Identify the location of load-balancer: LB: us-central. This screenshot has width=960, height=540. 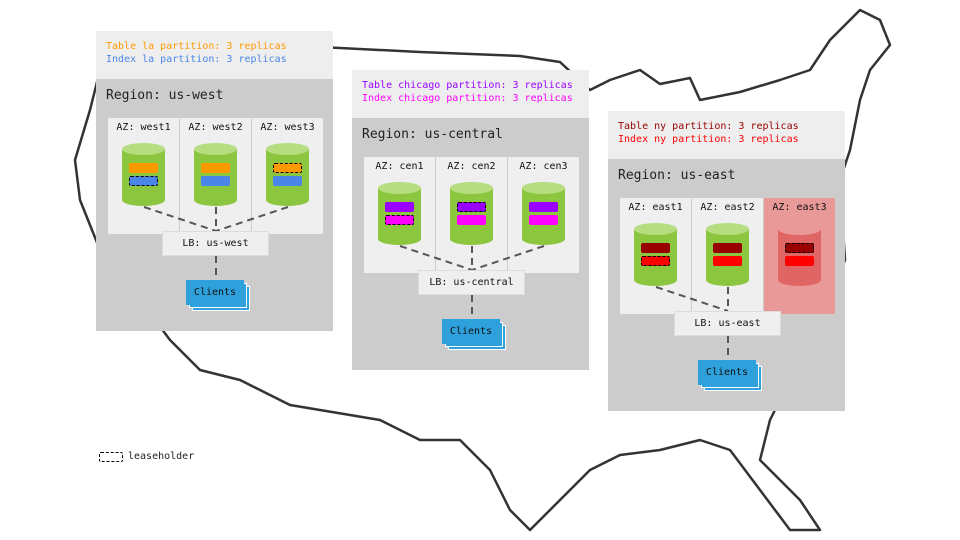
(471, 282).